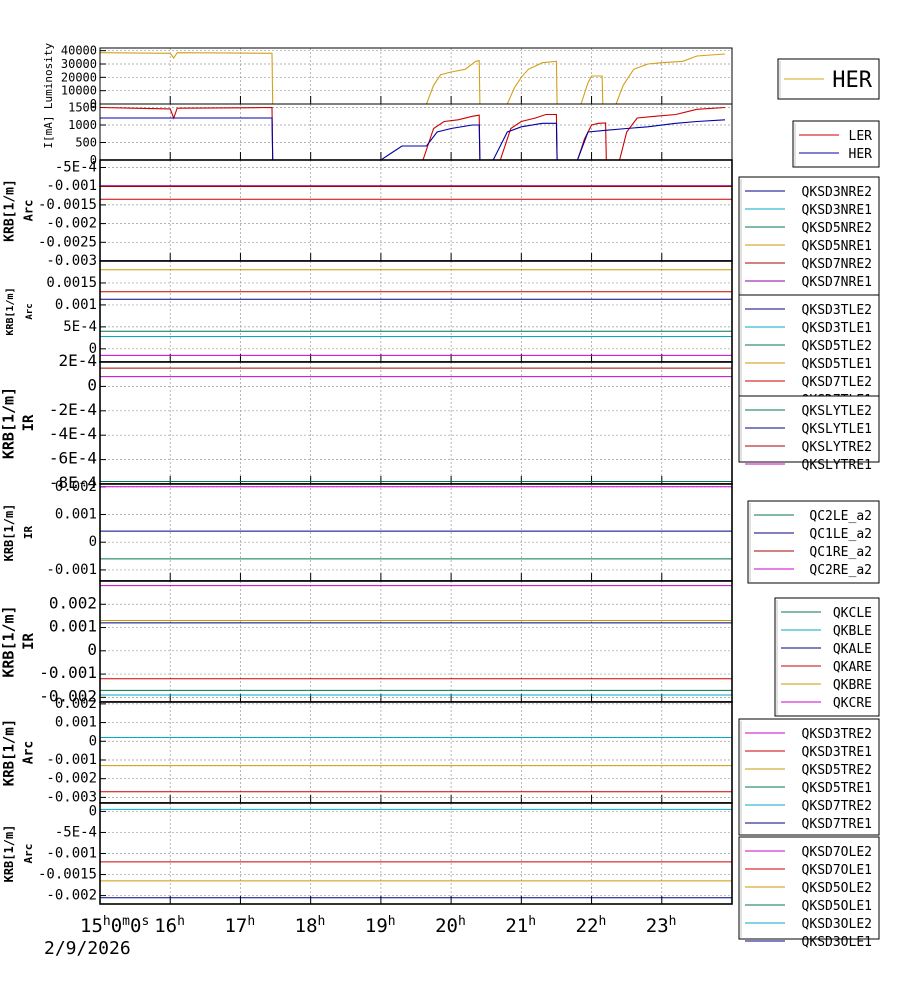 The image size is (900, 984). I want to click on legend-label: QKBLE, so click(852, 631).